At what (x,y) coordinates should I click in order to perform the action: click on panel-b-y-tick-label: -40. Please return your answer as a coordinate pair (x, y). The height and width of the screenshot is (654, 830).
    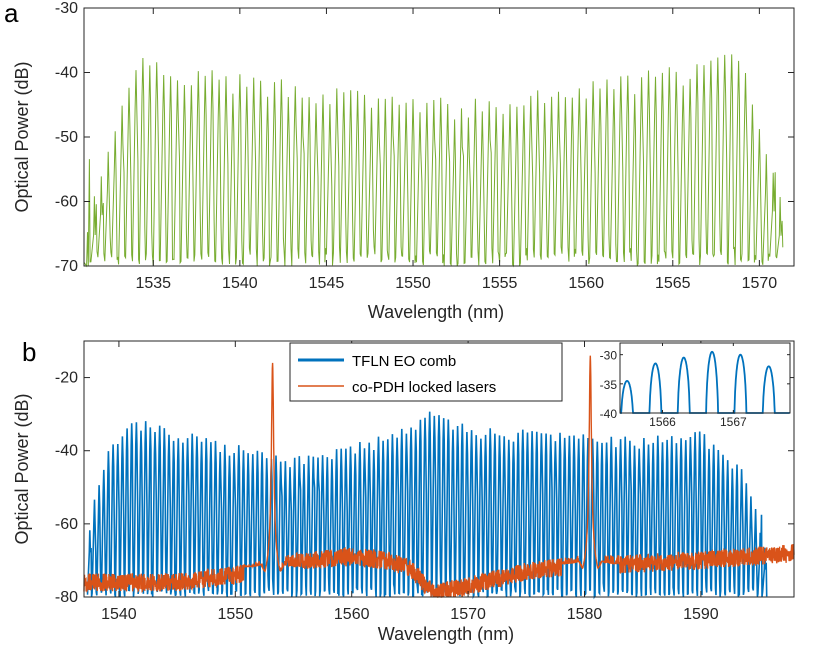
    Looking at the image, I should click on (66, 451).